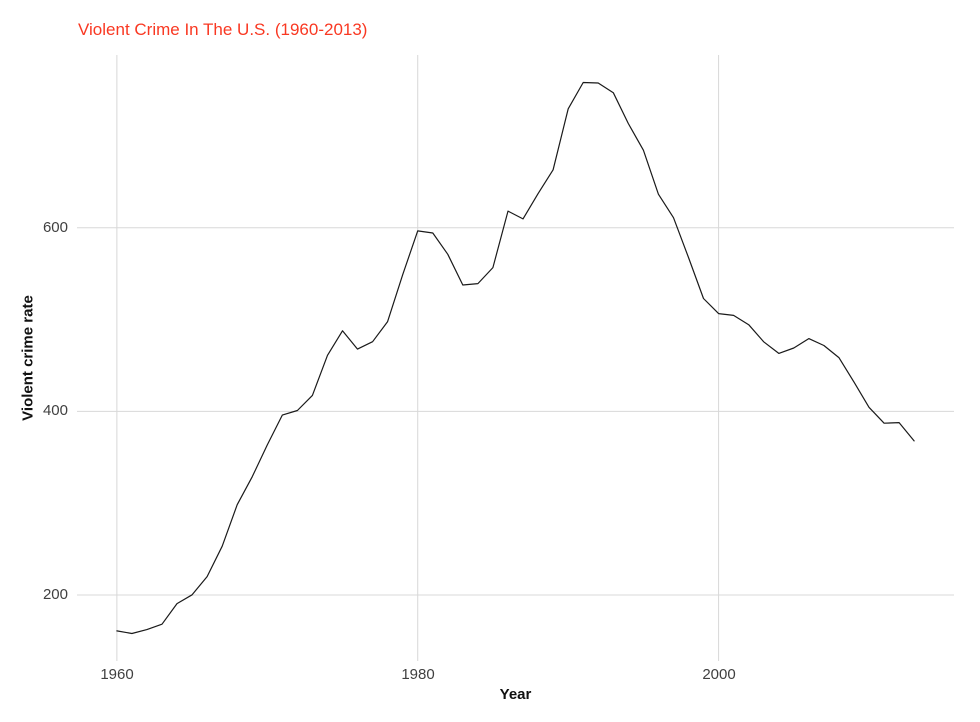 The width and height of the screenshot is (980, 722). I want to click on x-tick-label-2000: 2000, so click(719, 674).